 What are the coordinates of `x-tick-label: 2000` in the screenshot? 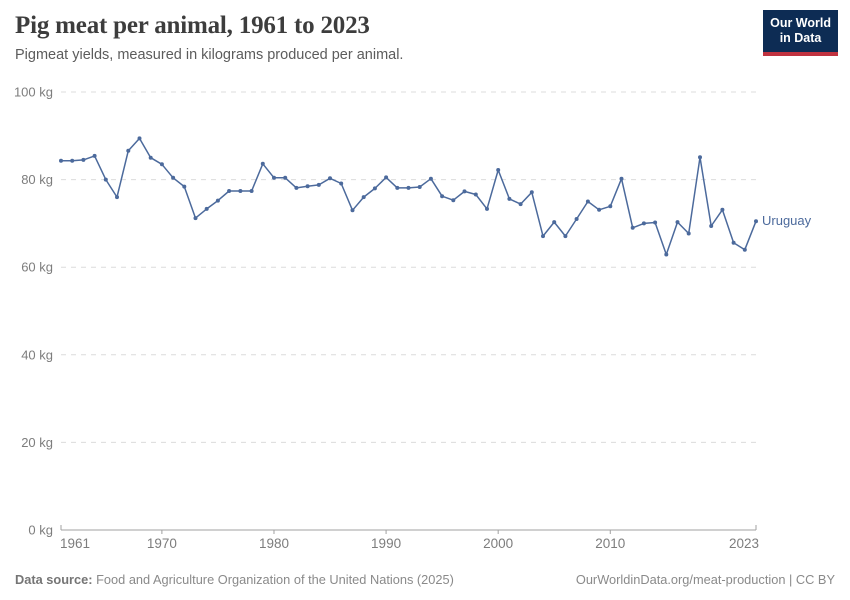 It's located at (498, 543).